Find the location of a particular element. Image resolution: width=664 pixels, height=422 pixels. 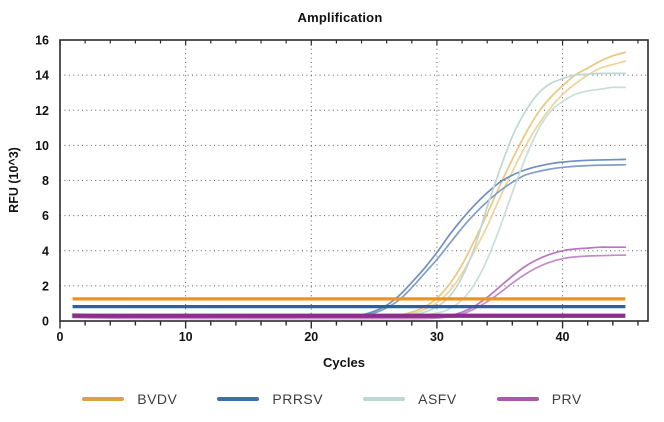

legend-item-prrsv: PRRSV is located at coordinates (270, 399).